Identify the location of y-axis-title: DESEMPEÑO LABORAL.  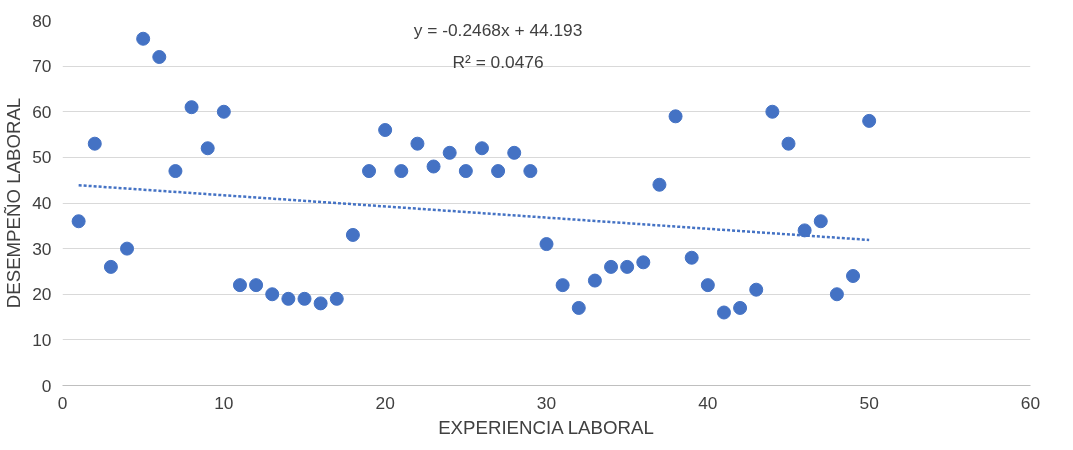
(14, 203).